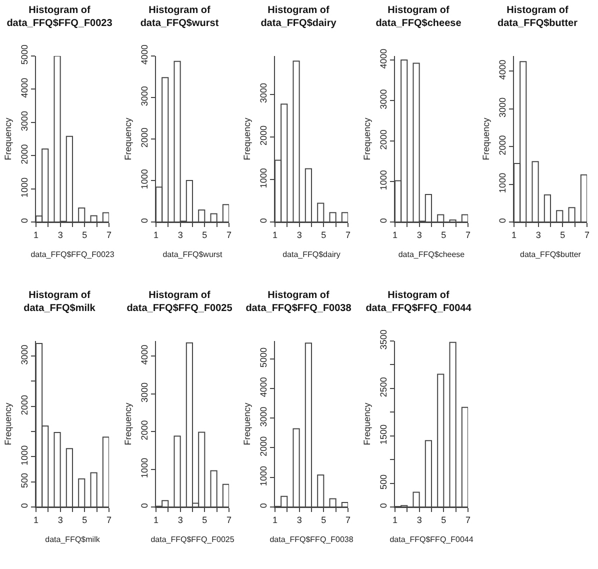  Describe the element at coordinates (419, 301) in the screenshot. I see `chart-title: Histogram of data_FFQ$FFQ_F0044` at that location.